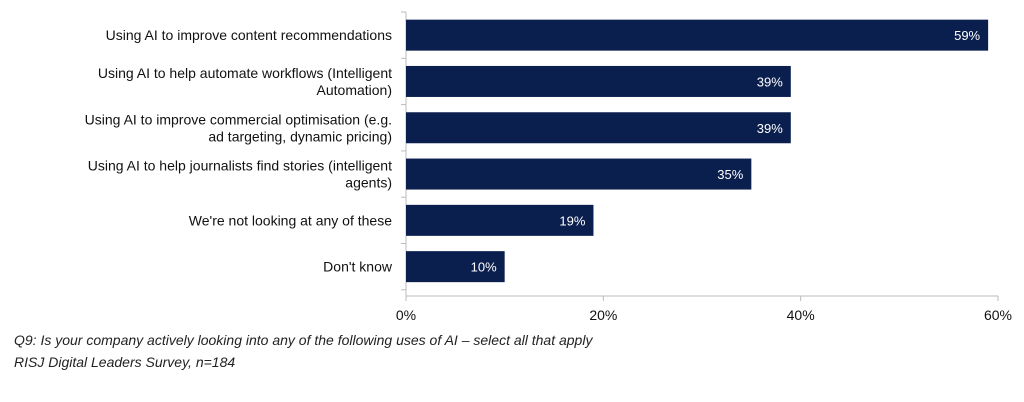 This screenshot has height=402, width=1024. Describe the element at coordinates (354, 90) in the screenshot. I see `category-label: Automation)` at that location.